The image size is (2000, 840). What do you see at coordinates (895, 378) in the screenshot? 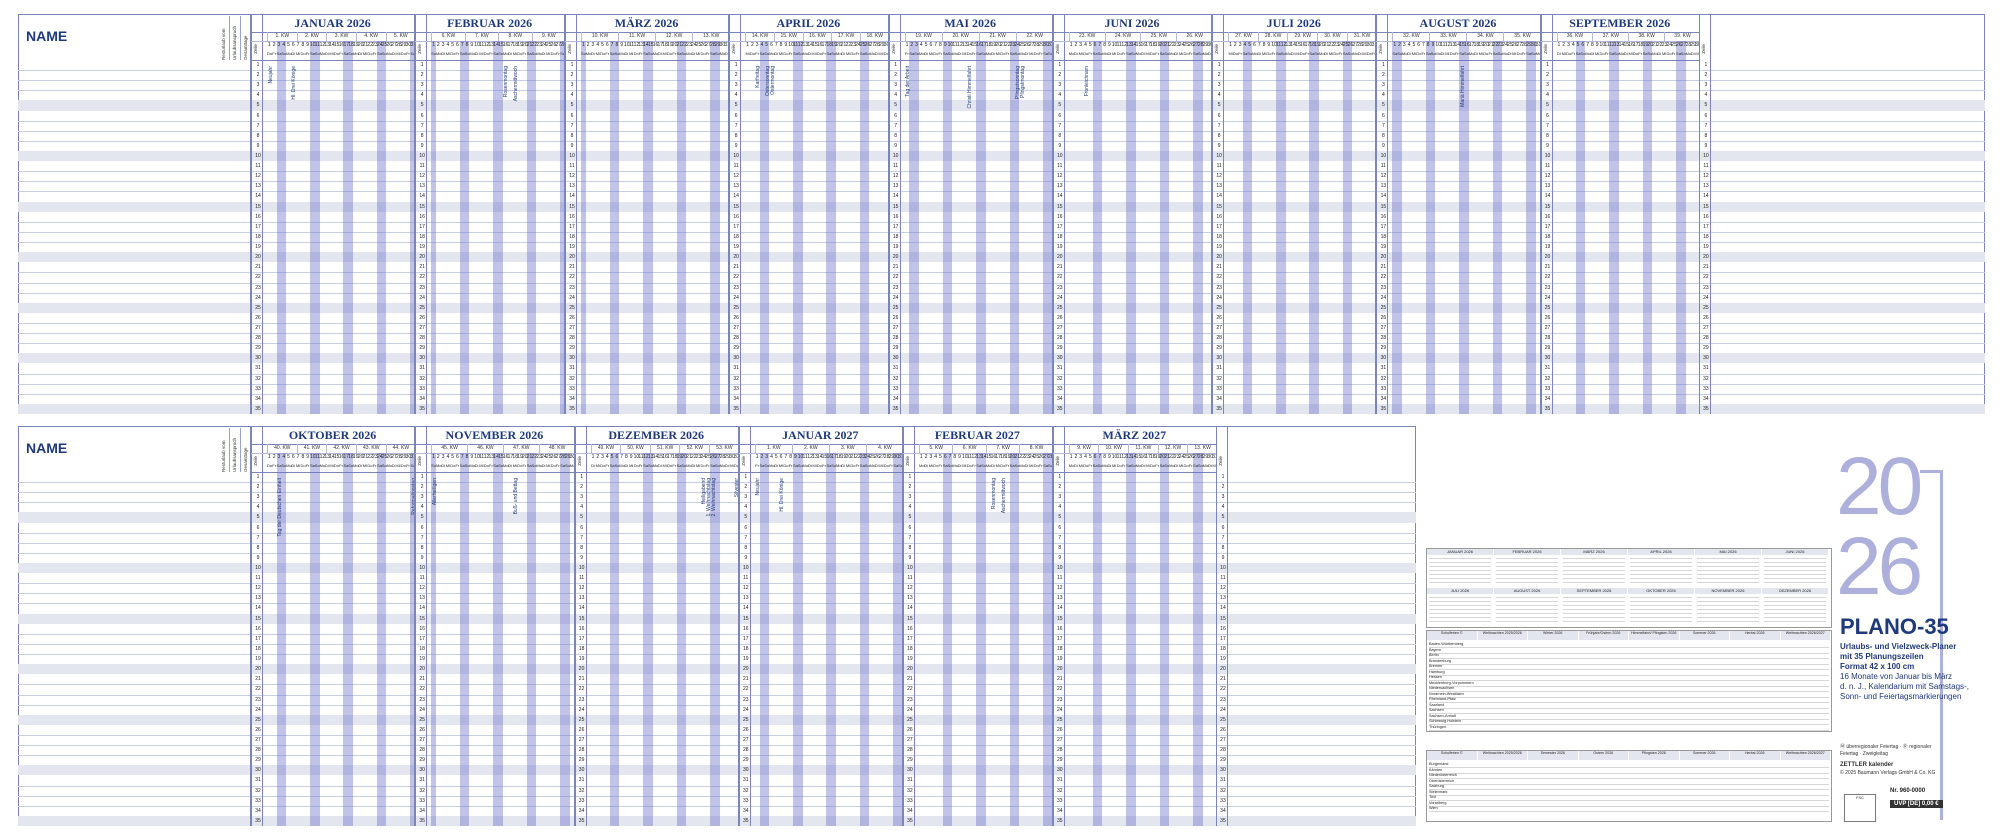
I see `row-number: 32` at bounding box center [895, 378].